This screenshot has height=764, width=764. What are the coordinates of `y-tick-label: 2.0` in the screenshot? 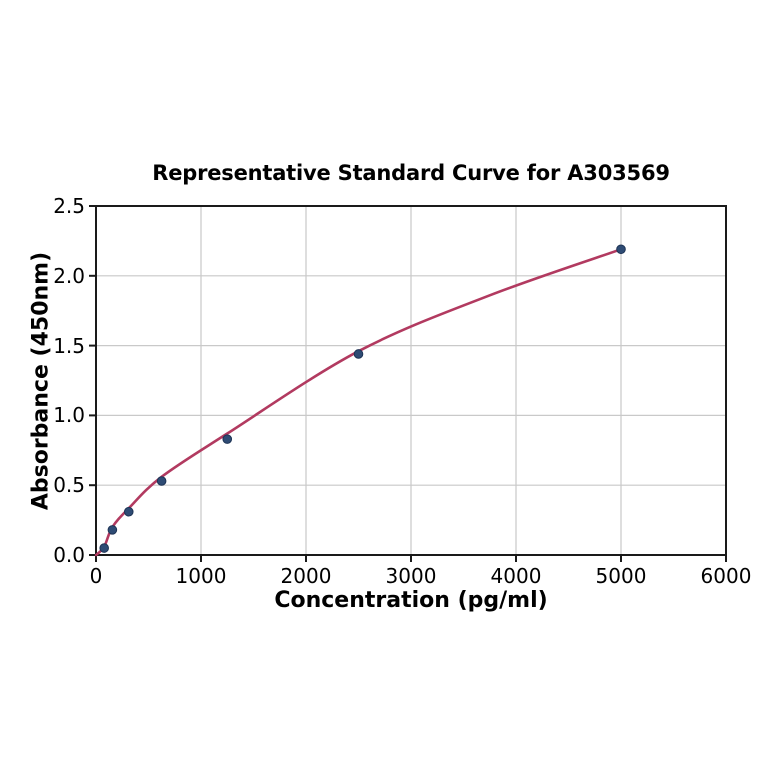 It's located at (69, 275).